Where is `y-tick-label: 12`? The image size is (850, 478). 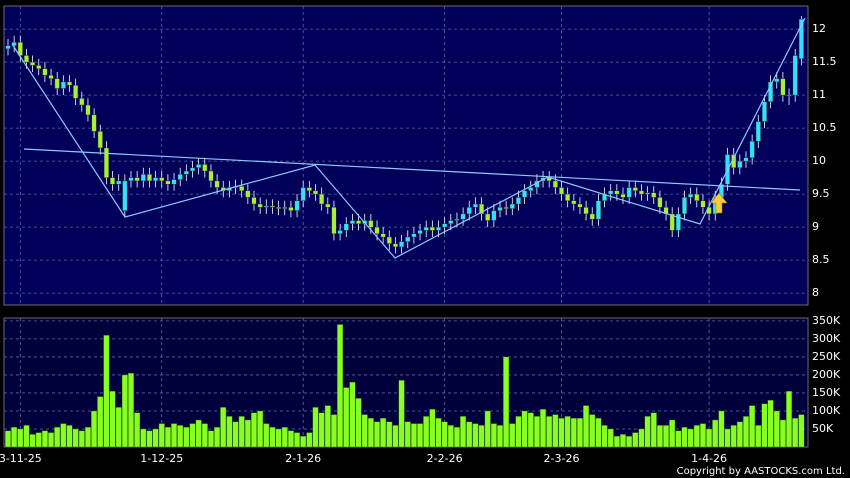
y-tick-label: 12 is located at coordinates (819, 28).